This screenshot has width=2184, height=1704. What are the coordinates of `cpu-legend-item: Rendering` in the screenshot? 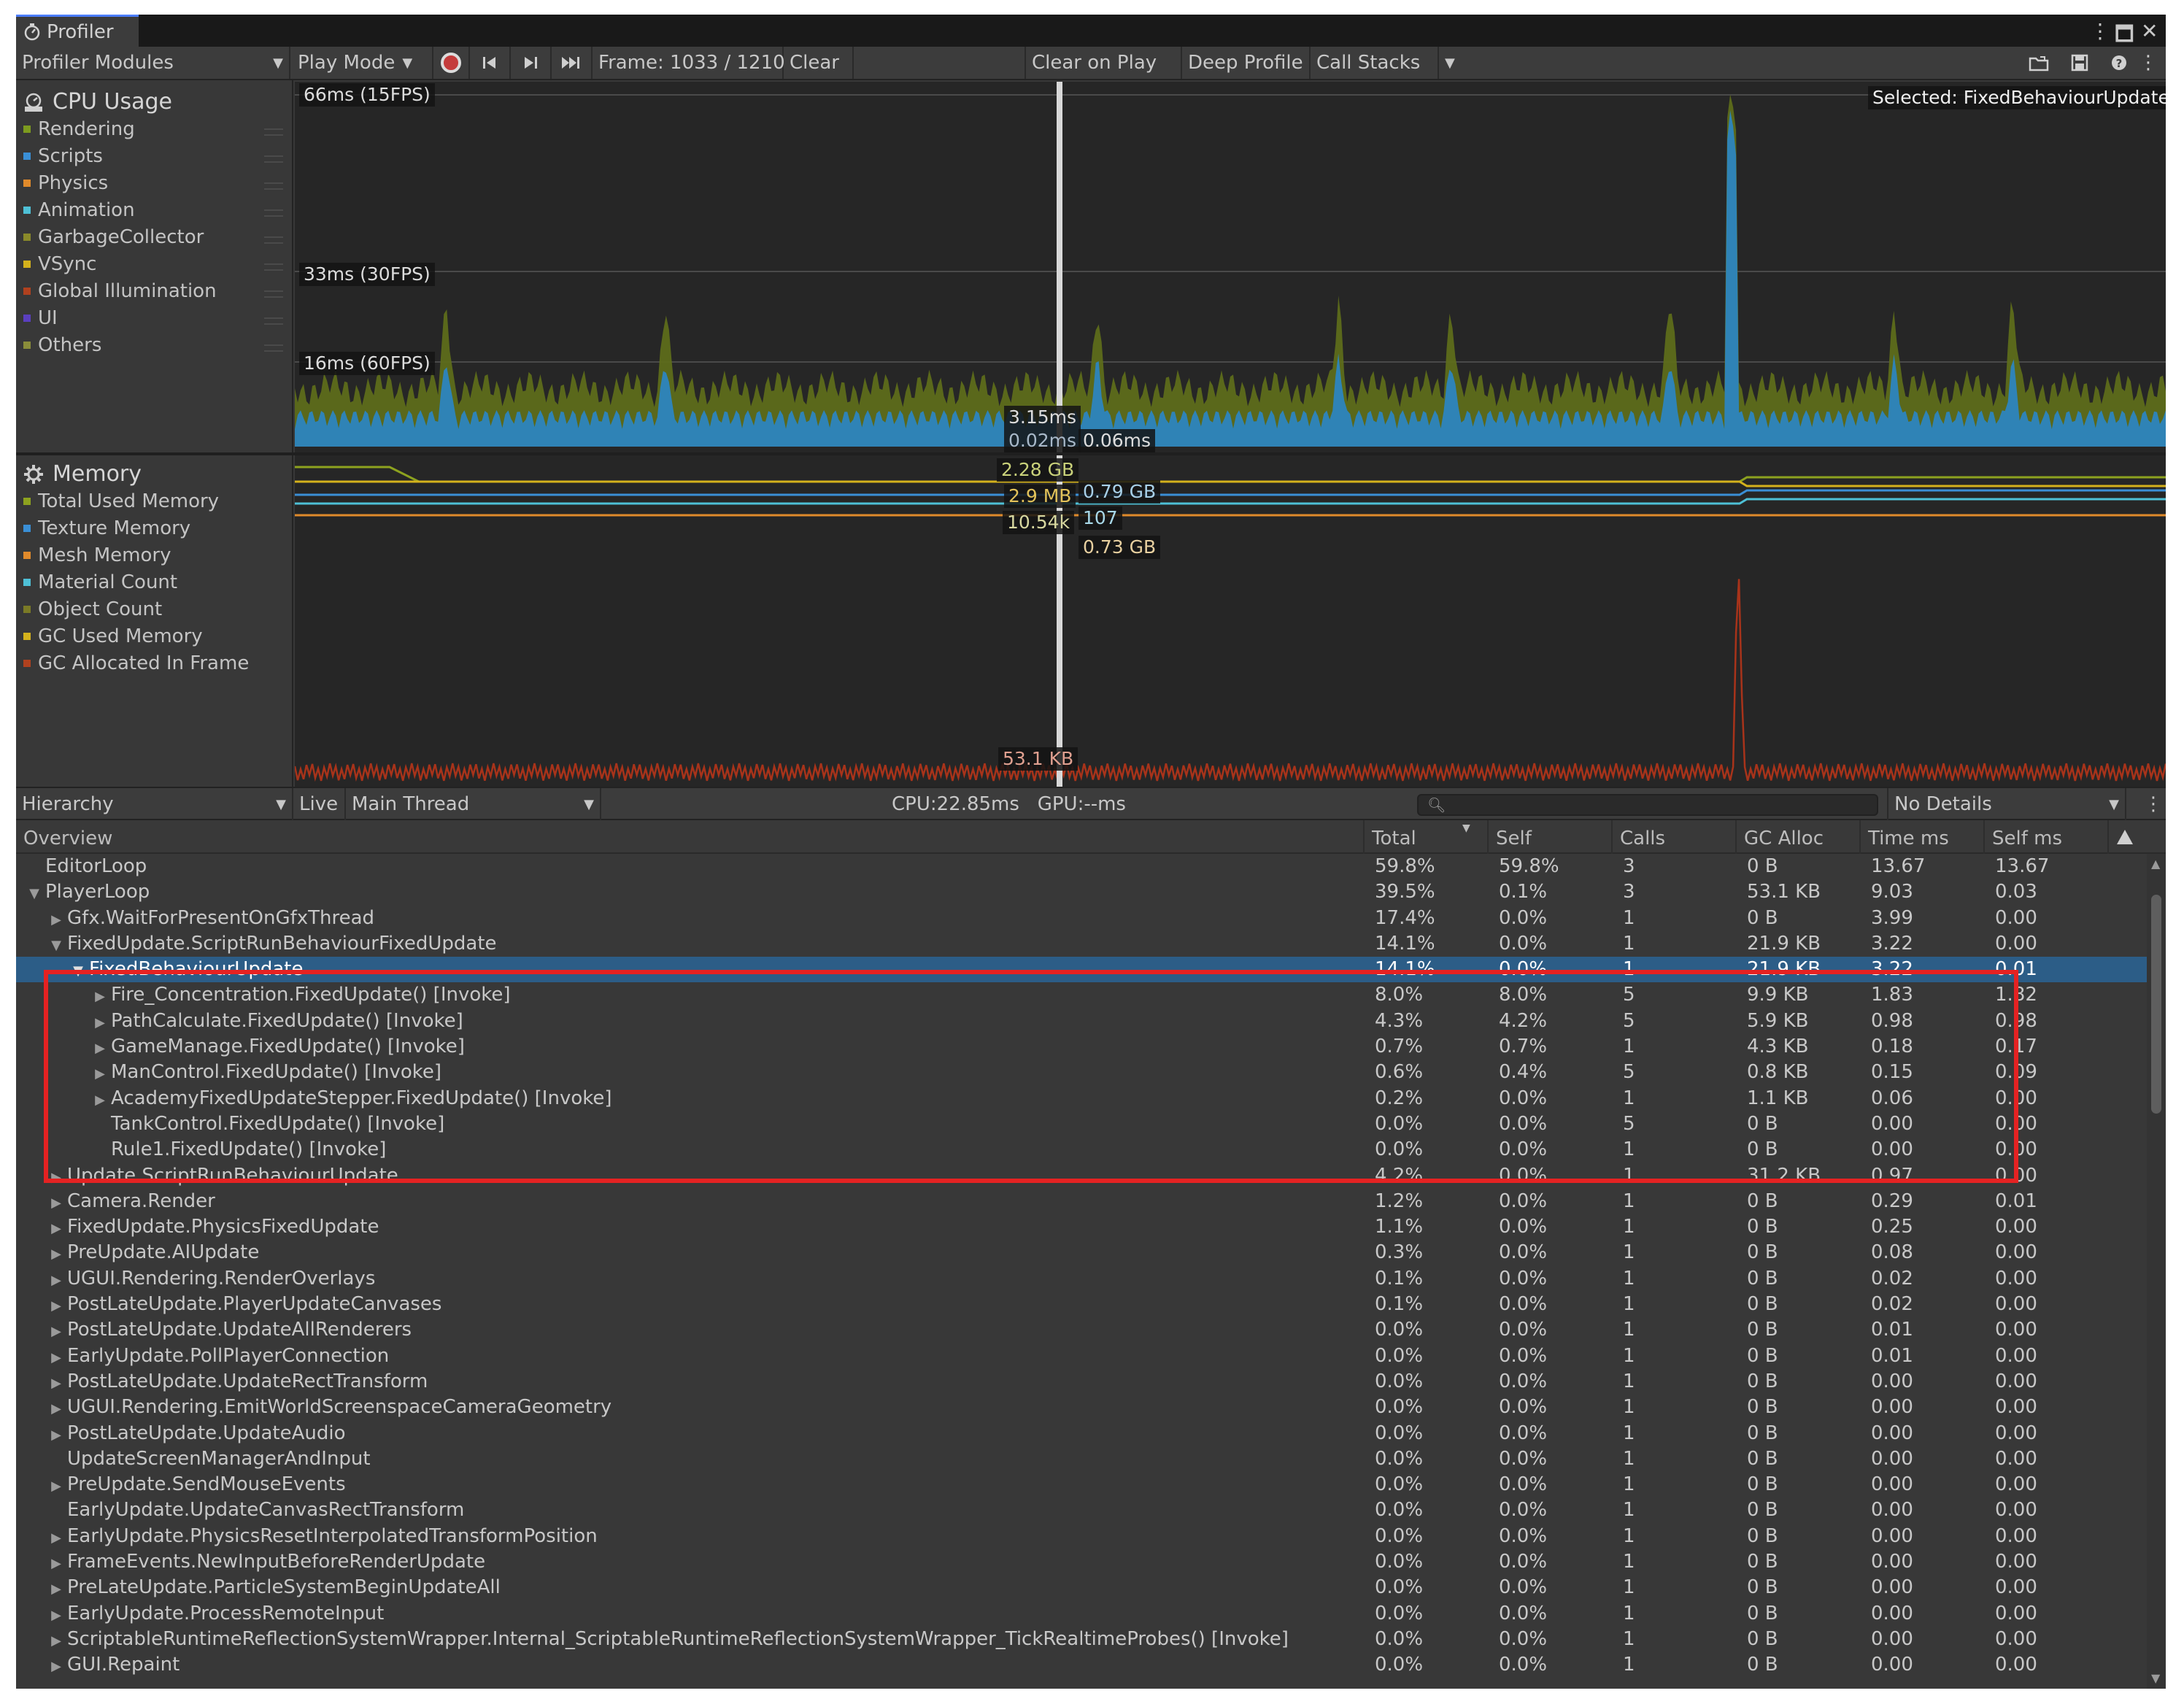 It's located at (79, 129).